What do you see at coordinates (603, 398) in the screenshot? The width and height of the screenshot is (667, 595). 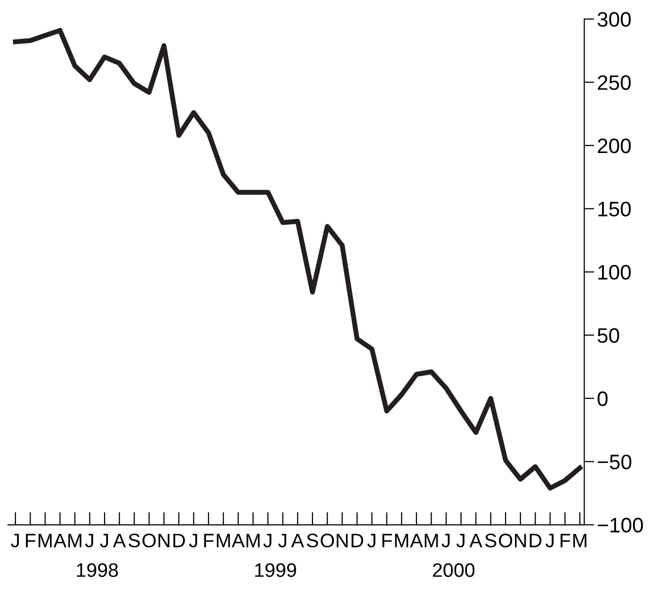 I see `y-tick-label: 0` at bounding box center [603, 398].